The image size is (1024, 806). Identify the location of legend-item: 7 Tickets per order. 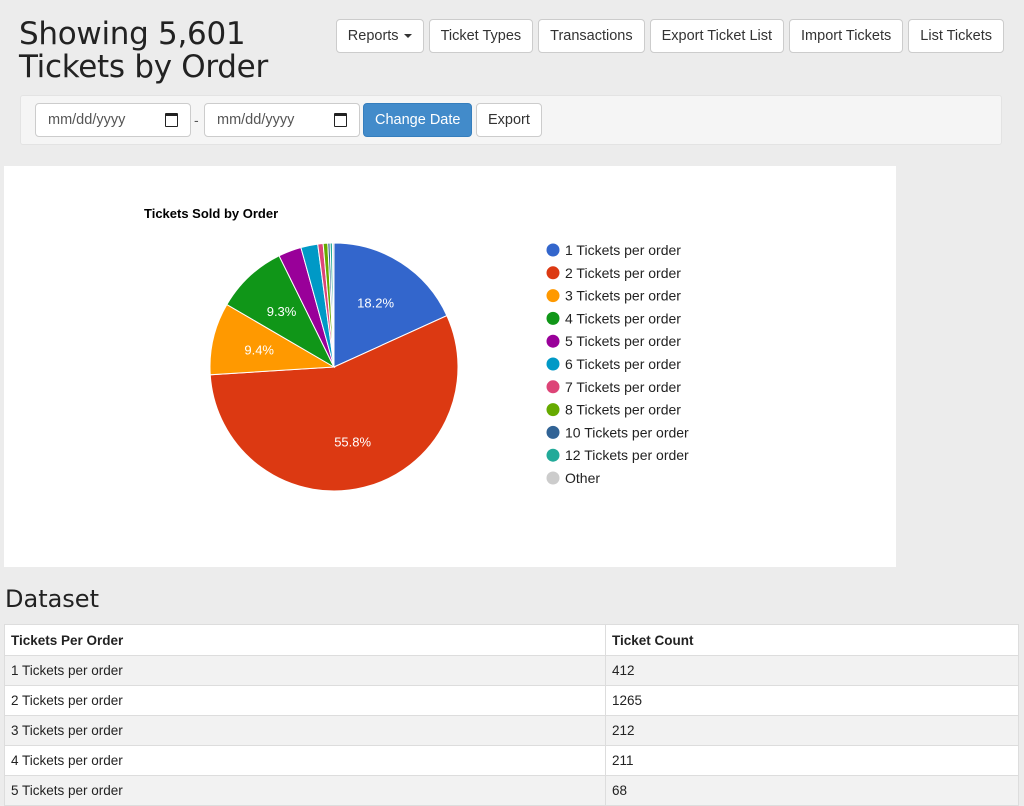
(614, 387).